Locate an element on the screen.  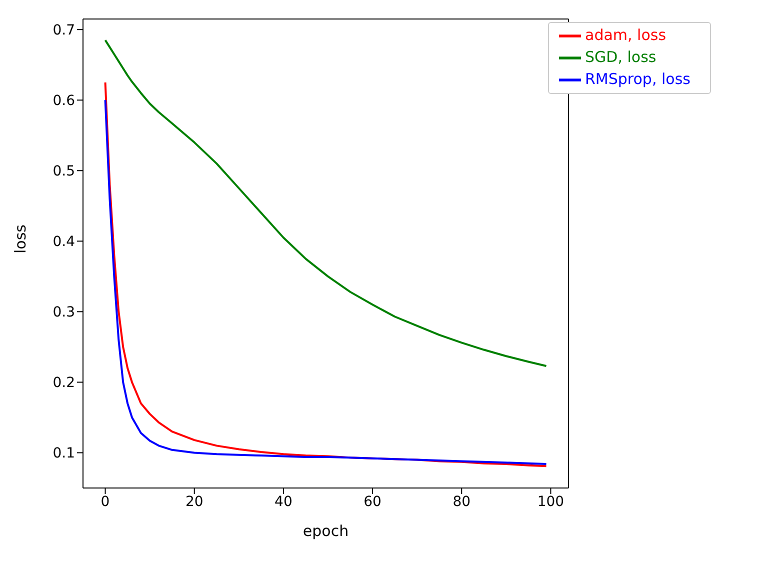
legend-label: adam, loss is located at coordinates (625, 35).